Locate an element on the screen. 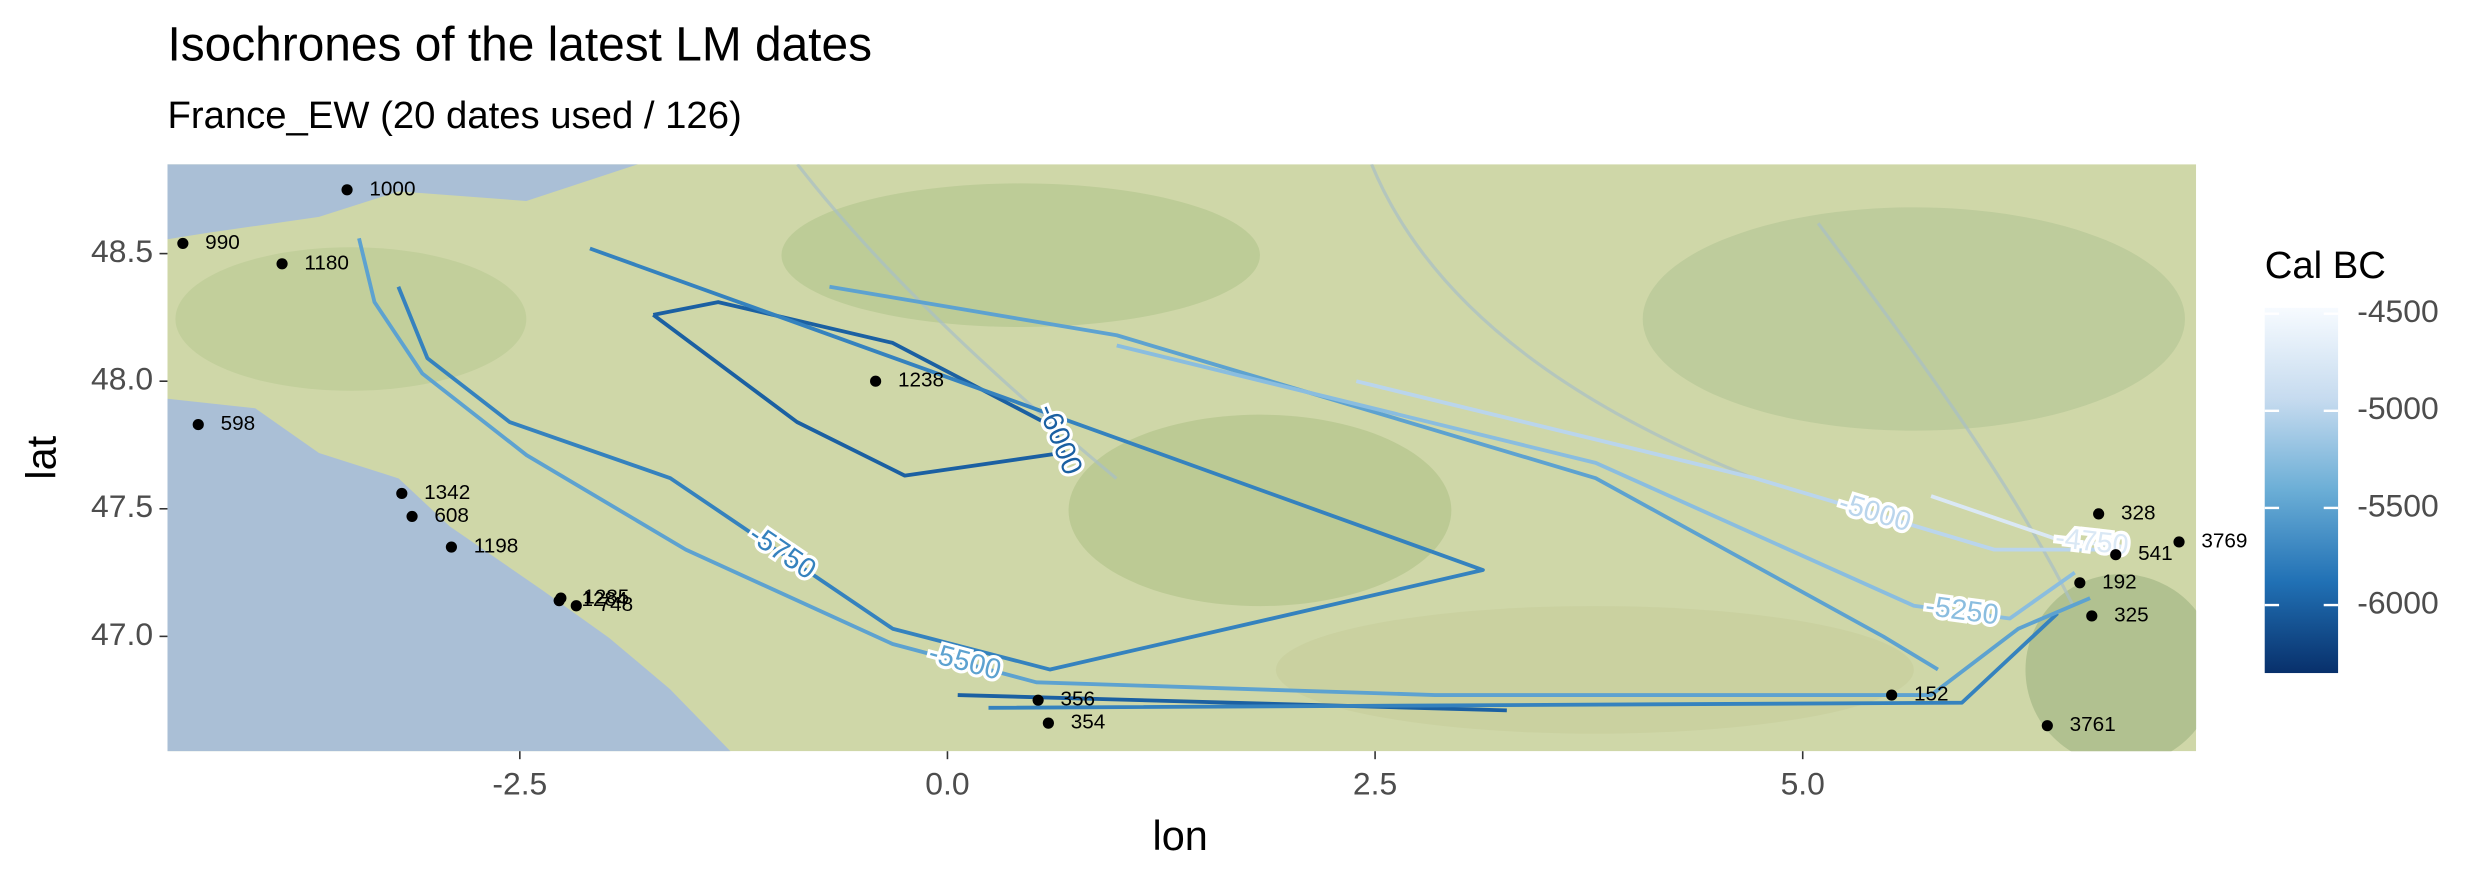 This screenshot has height=882, width=2488. legend-tick-label: -5500 is located at coordinates (2398, 505).